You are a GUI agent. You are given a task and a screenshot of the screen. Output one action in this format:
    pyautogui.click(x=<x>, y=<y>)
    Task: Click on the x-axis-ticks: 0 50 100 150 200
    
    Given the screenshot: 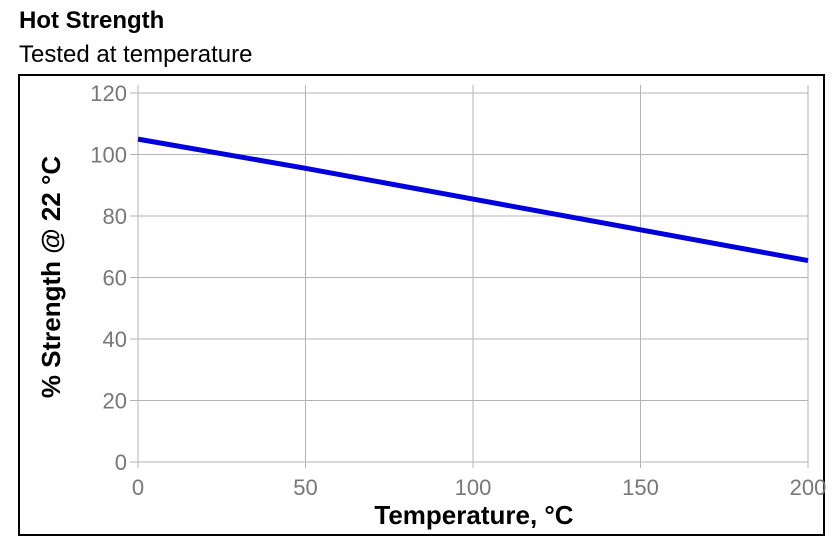 What is the action you would take?
    pyautogui.click(x=479, y=487)
    